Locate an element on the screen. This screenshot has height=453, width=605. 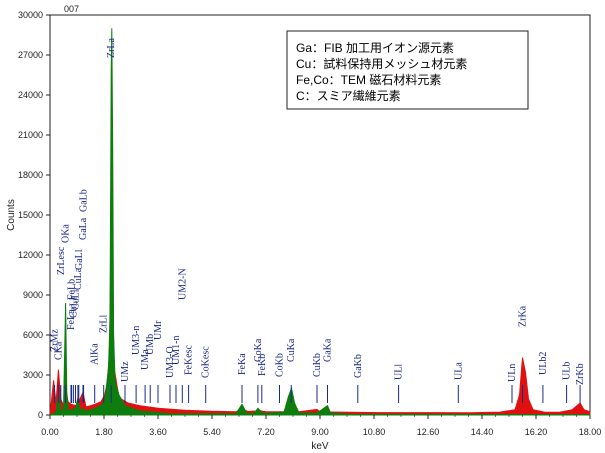
legend-line-cu: Cu：試料保持用メッシュ材元素 is located at coordinates (381, 63).